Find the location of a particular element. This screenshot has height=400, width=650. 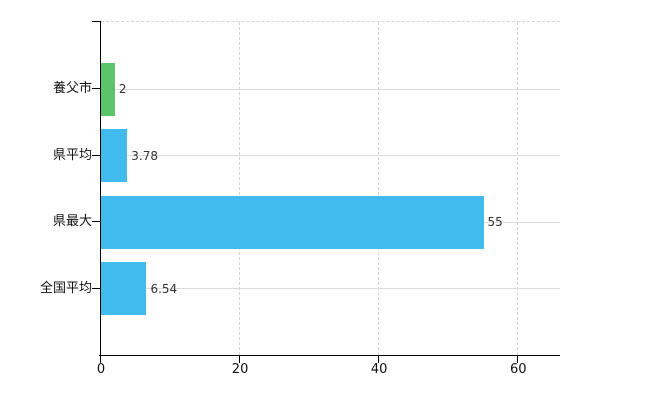

category-label: 全国平均 is located at coordinates (65, 288).